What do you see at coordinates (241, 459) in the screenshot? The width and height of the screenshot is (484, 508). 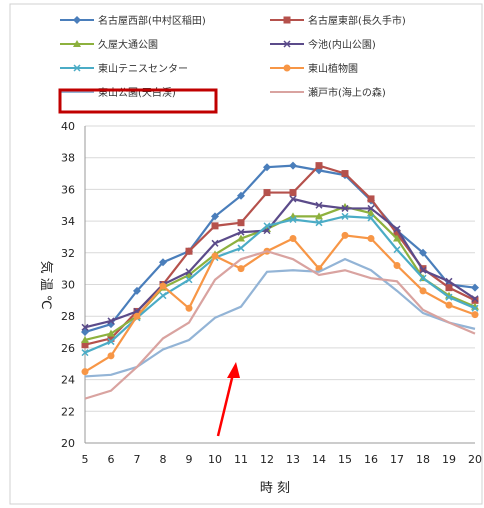 I see `x-tick-11: 11` at bounding box center [241, 459].